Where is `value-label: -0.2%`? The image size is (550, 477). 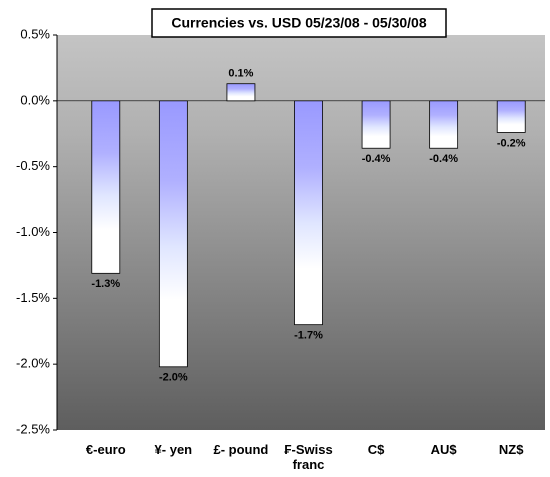
value-label: -0.2% is located at coordinates (511, 143).